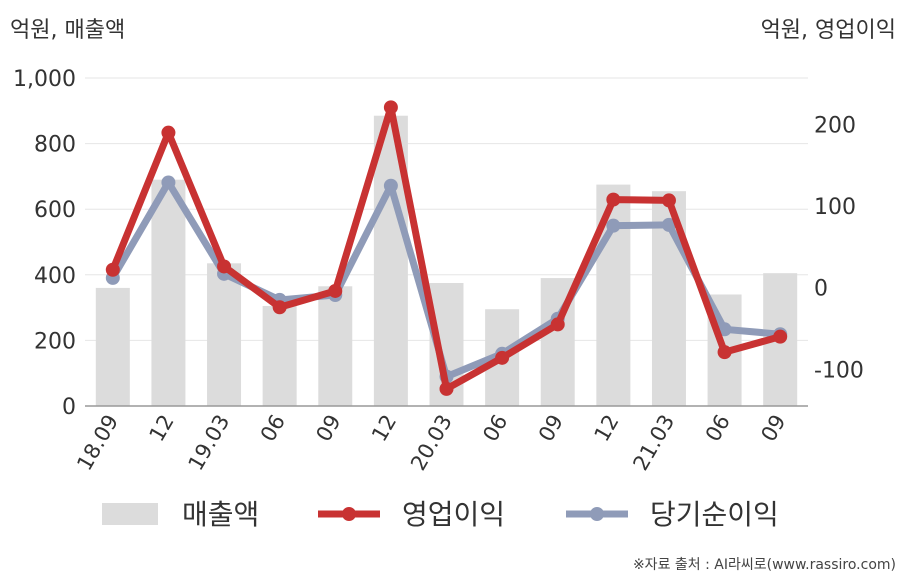 The width and height of the screenshot is (908, 580). What do you see at coordinates (44, 79) in the screenshot?
I see `y-left-tick-label: 1,000` at bounding box center [44, 79].